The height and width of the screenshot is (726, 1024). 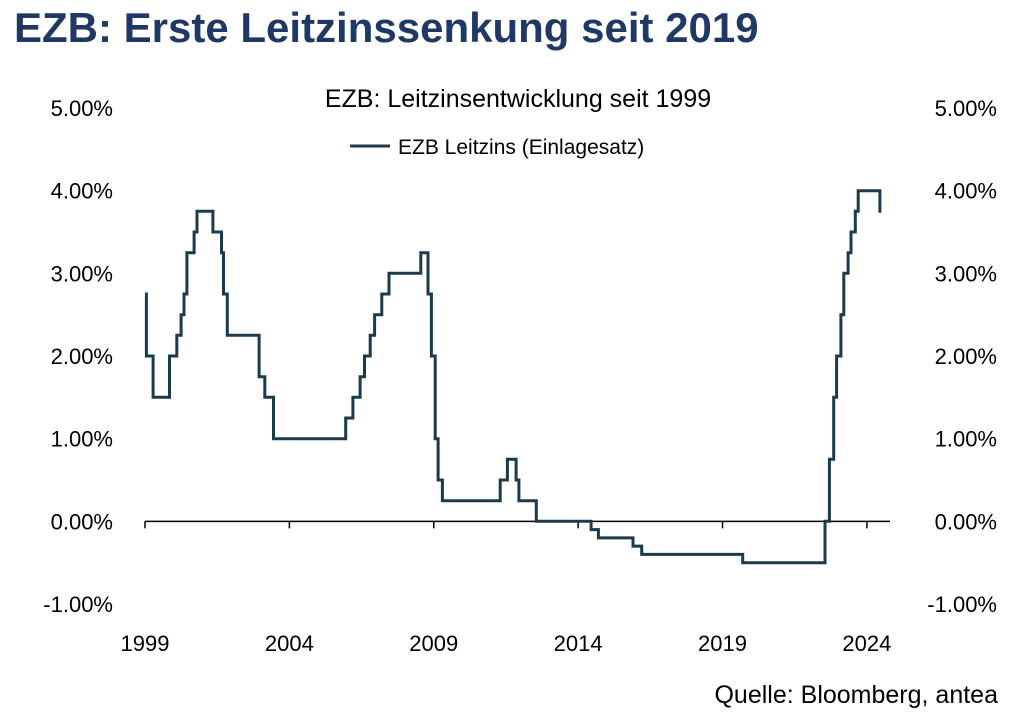 I want to click on x-tick-label: 1999, so click(x=145, y=643).